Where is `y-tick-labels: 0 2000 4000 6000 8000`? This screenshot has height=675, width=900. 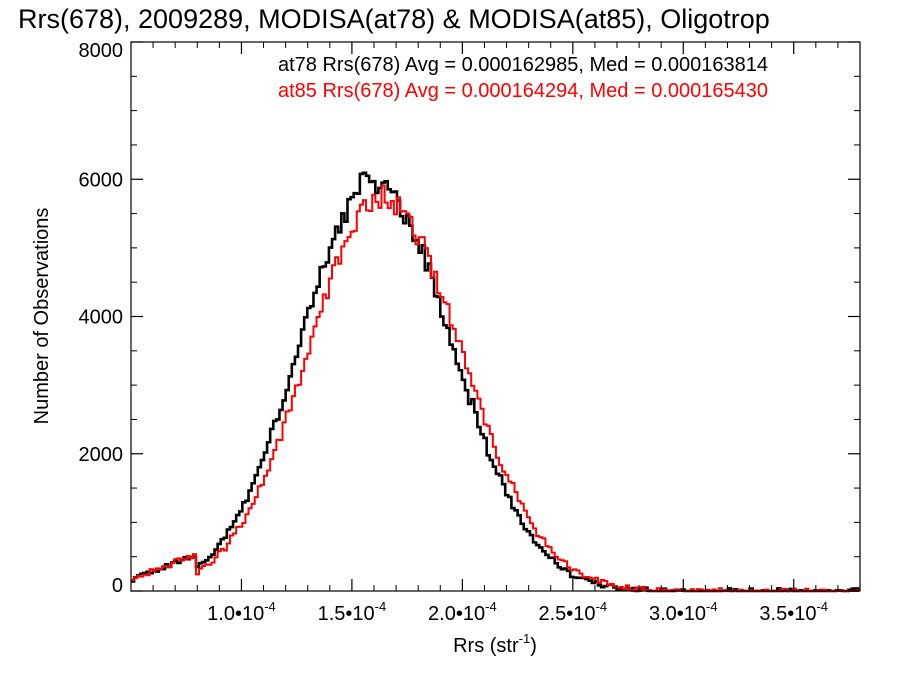
y-tick-labels: 0 2000 4000 6000 8000 is located at coordinates (101, 318).